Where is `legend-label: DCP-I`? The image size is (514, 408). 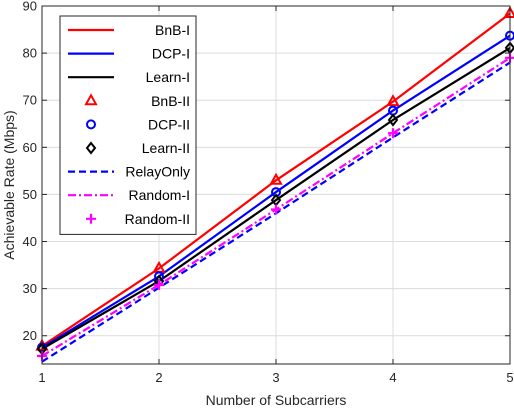
legend-label: DCP-I is located at coordinates (171, 54).